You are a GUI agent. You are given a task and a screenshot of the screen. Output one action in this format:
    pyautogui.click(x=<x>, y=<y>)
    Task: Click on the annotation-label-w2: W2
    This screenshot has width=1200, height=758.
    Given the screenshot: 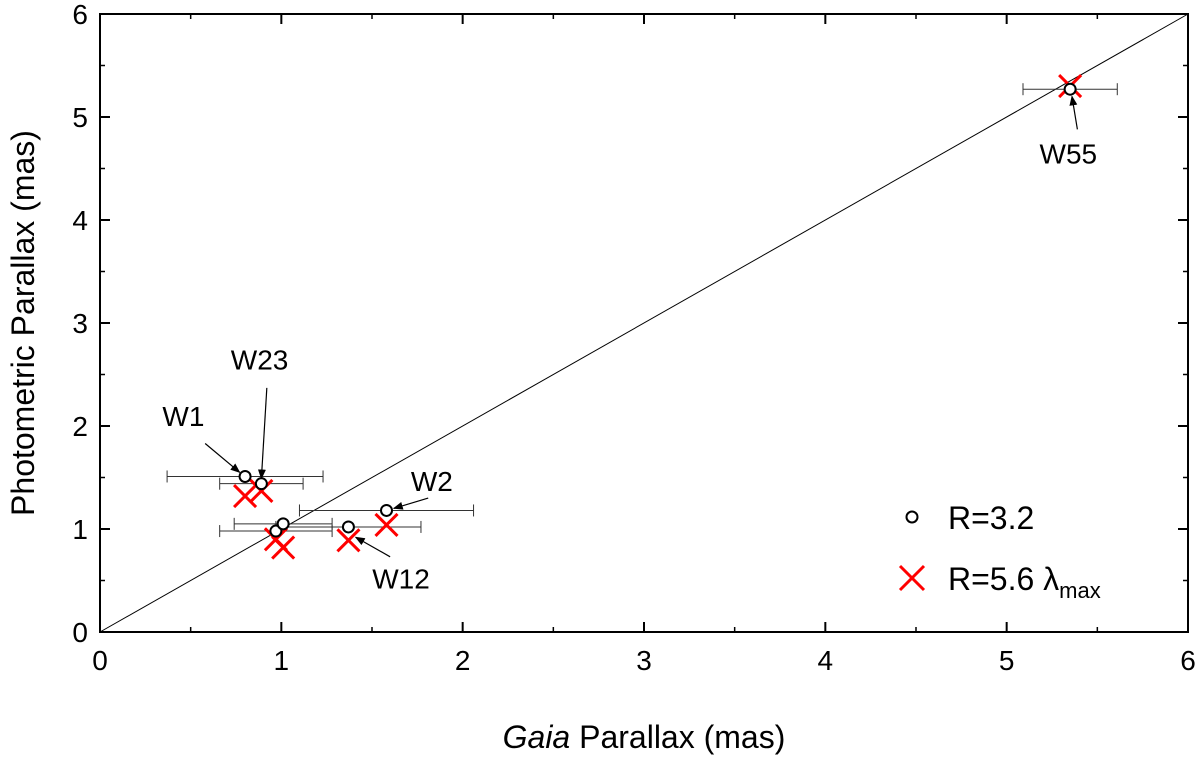 What is the action you would take?
    pyautogui.click(x=432, y=481)
    